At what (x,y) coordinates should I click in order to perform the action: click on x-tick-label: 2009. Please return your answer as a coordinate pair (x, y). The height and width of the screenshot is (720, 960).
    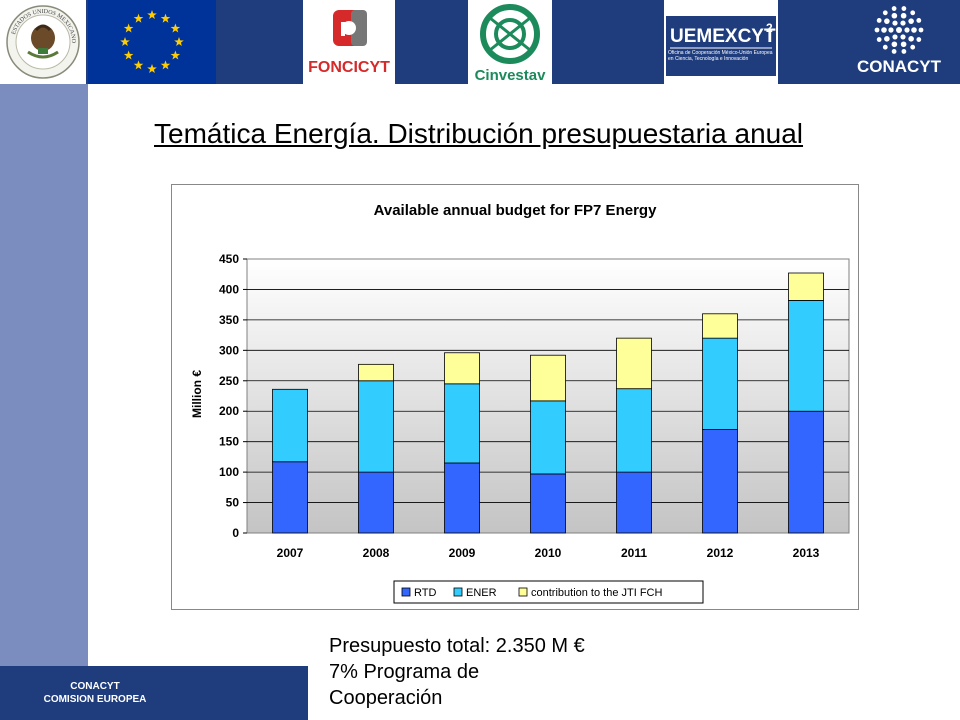
    Looking at the image, I should click on (462, 553).